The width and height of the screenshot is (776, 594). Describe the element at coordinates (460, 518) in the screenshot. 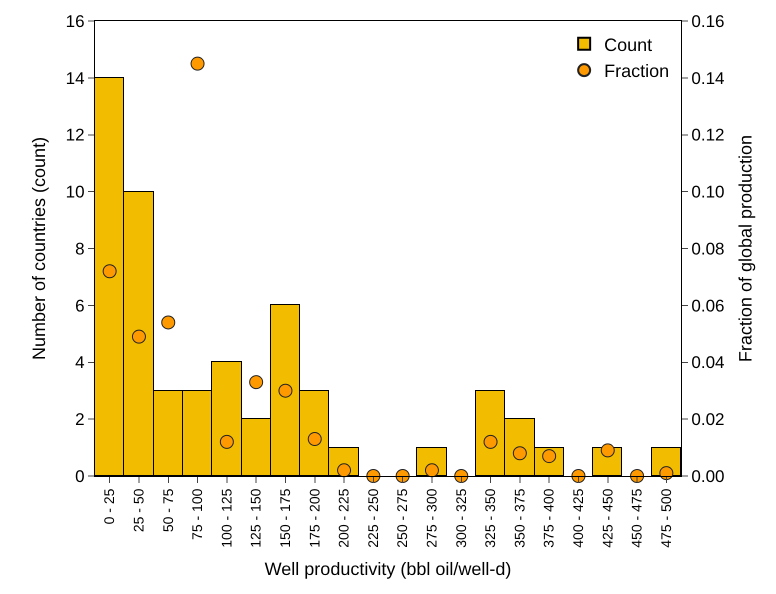

I see `x-tick-label: 300 - 325` at that location.